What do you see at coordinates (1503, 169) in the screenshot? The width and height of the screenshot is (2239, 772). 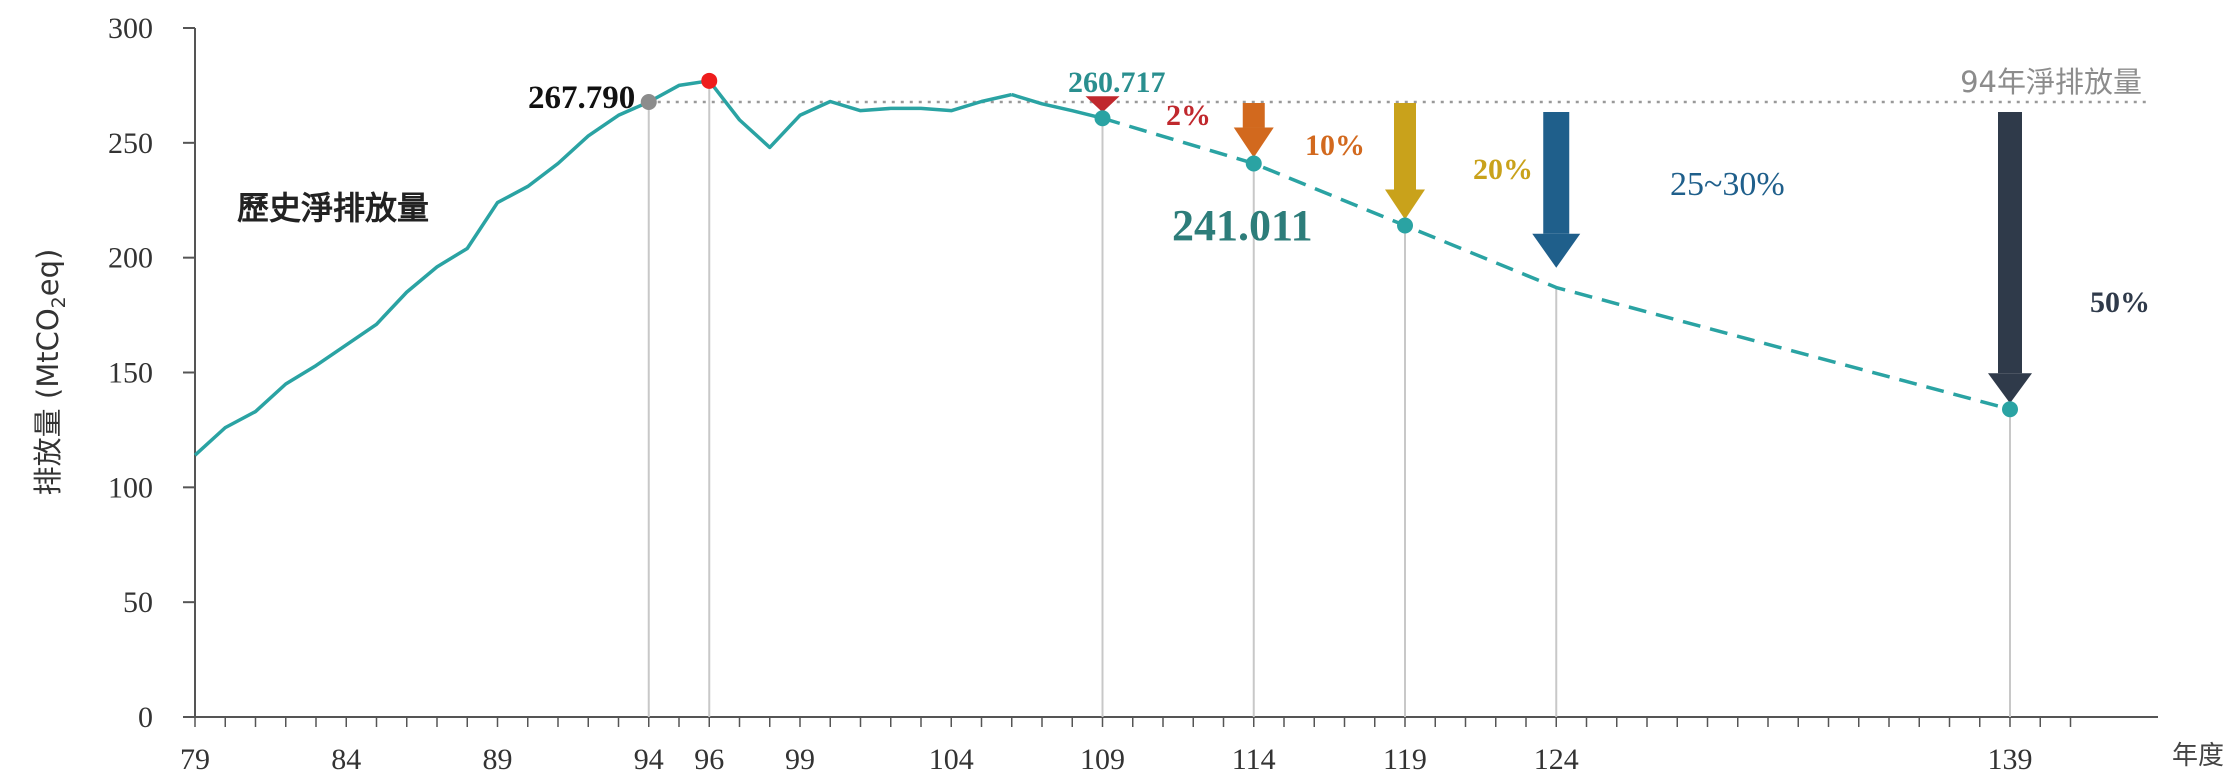 I see `reduction-arrow-label: 20%` at bounding box center [1503, 169].